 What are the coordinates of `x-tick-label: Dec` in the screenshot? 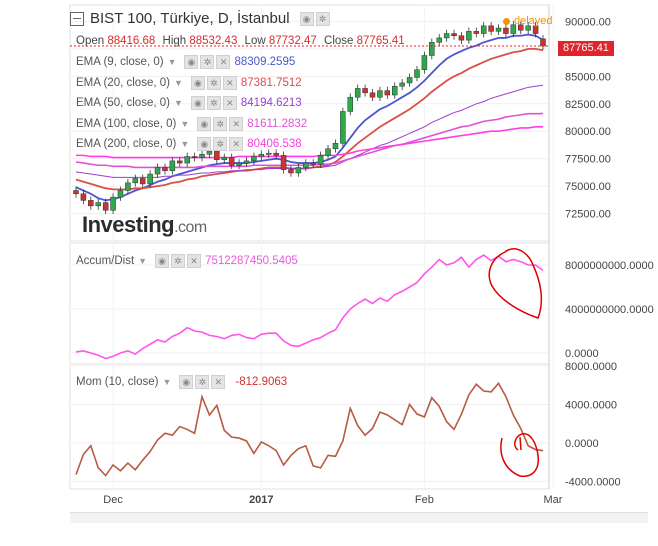 It's located at (113, 500).